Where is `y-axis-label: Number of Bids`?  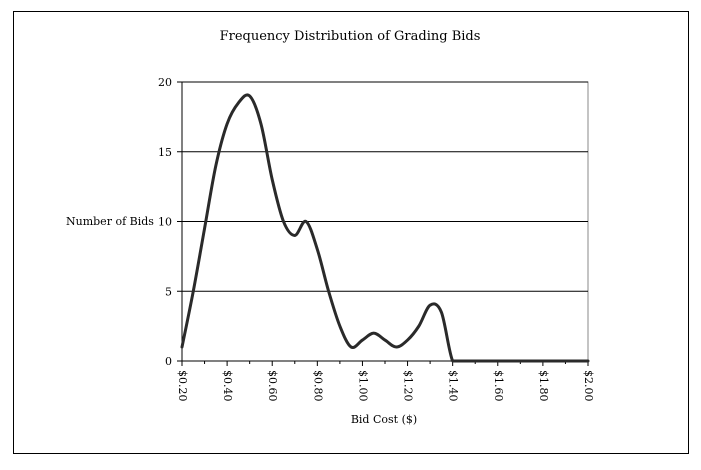 y-axis-label: Number of Bids is located at coordinates (110, 221).